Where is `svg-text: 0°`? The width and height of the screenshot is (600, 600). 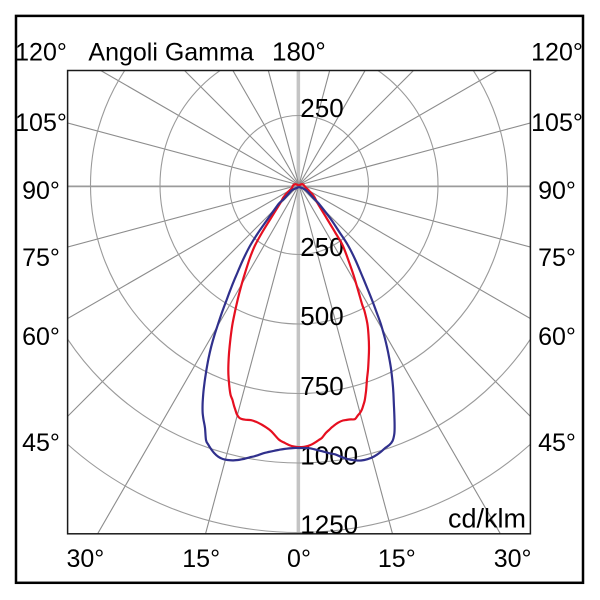
svg-text: 0° is located at coordinates (299, 559).